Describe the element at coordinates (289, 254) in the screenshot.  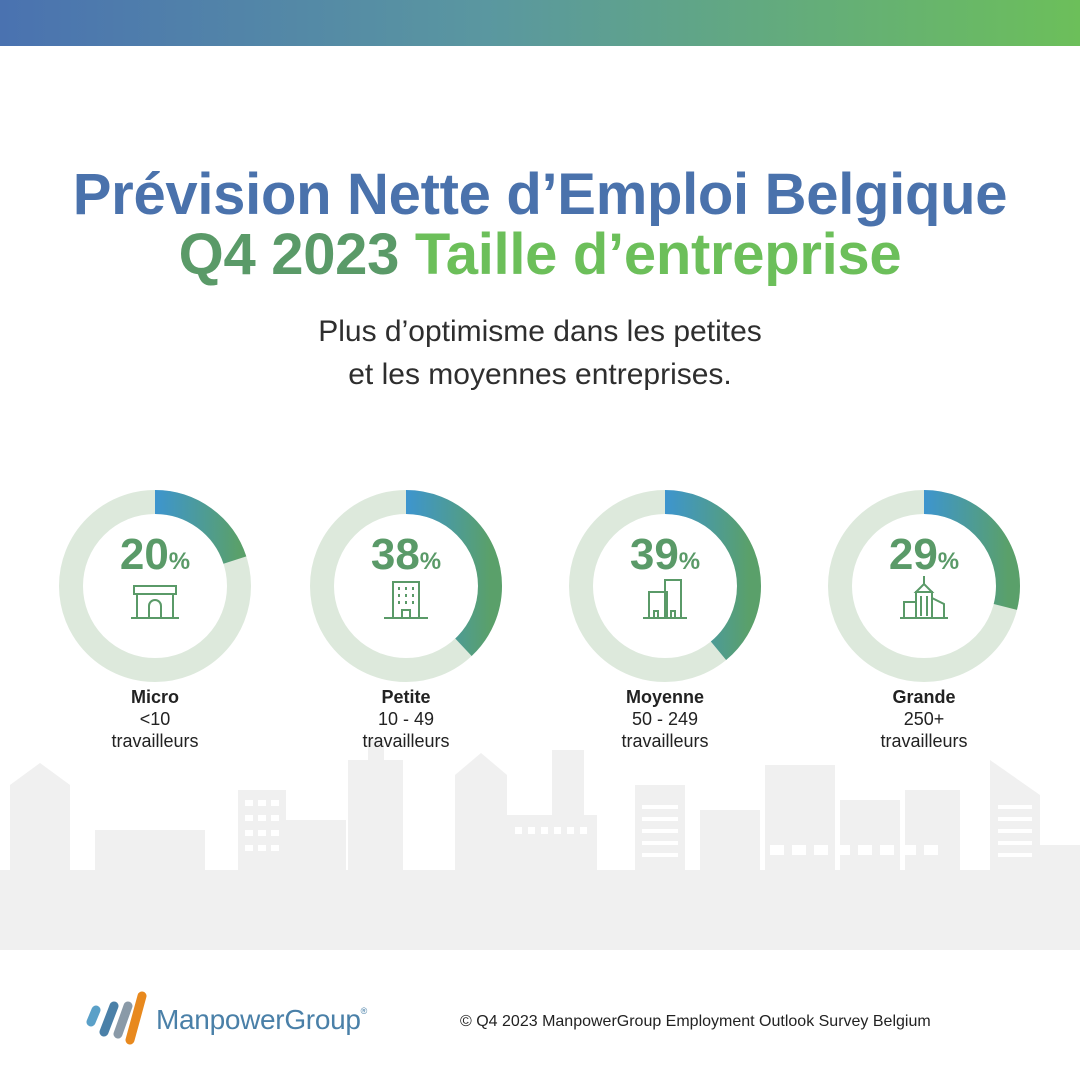
I see `quarter-label: Q4 2023` at that location.